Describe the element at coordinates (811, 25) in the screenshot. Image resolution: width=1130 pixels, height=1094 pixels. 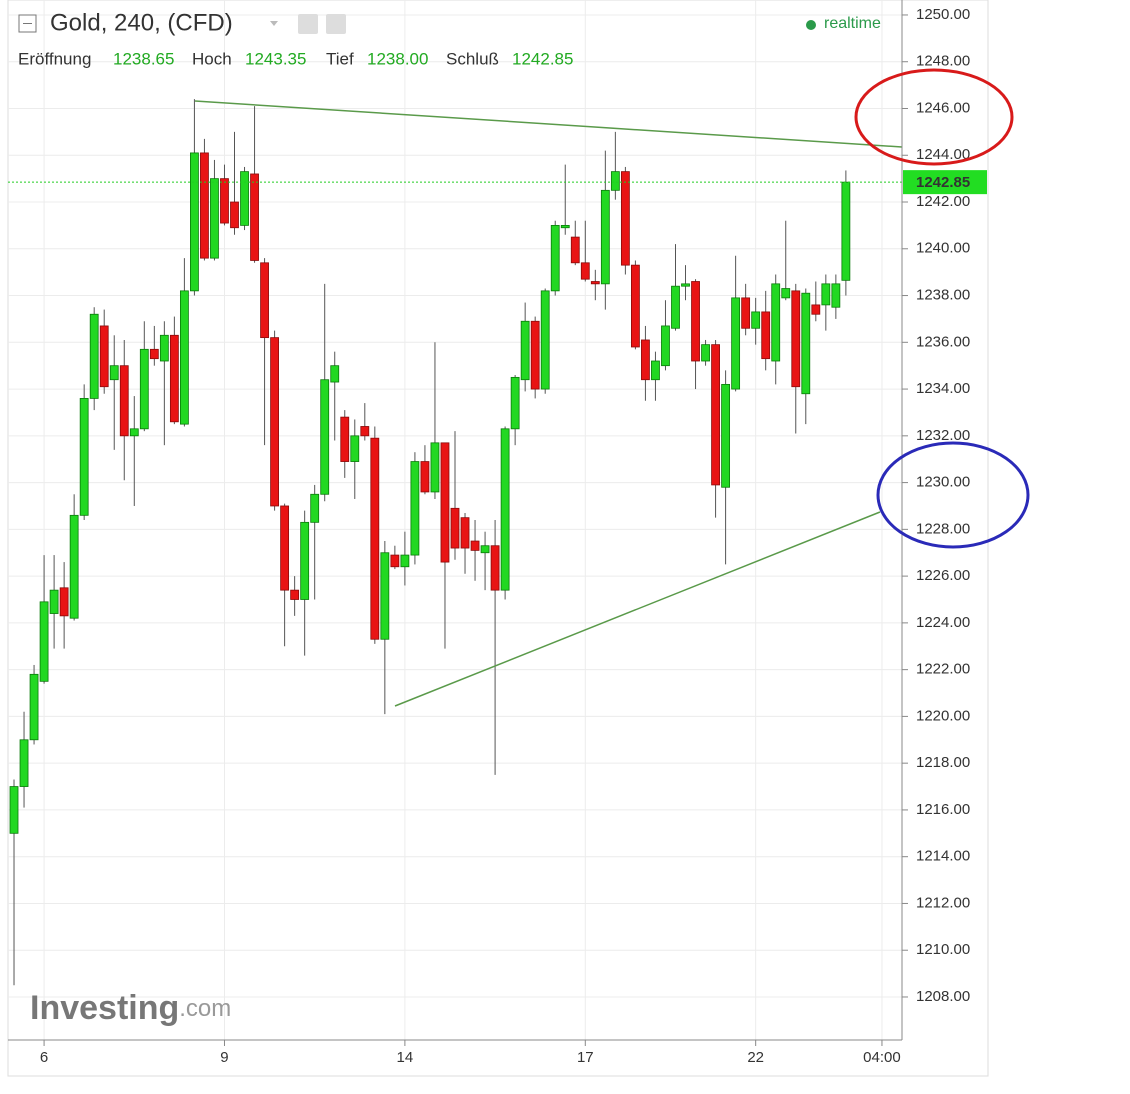
I see `status-dot` at that location.